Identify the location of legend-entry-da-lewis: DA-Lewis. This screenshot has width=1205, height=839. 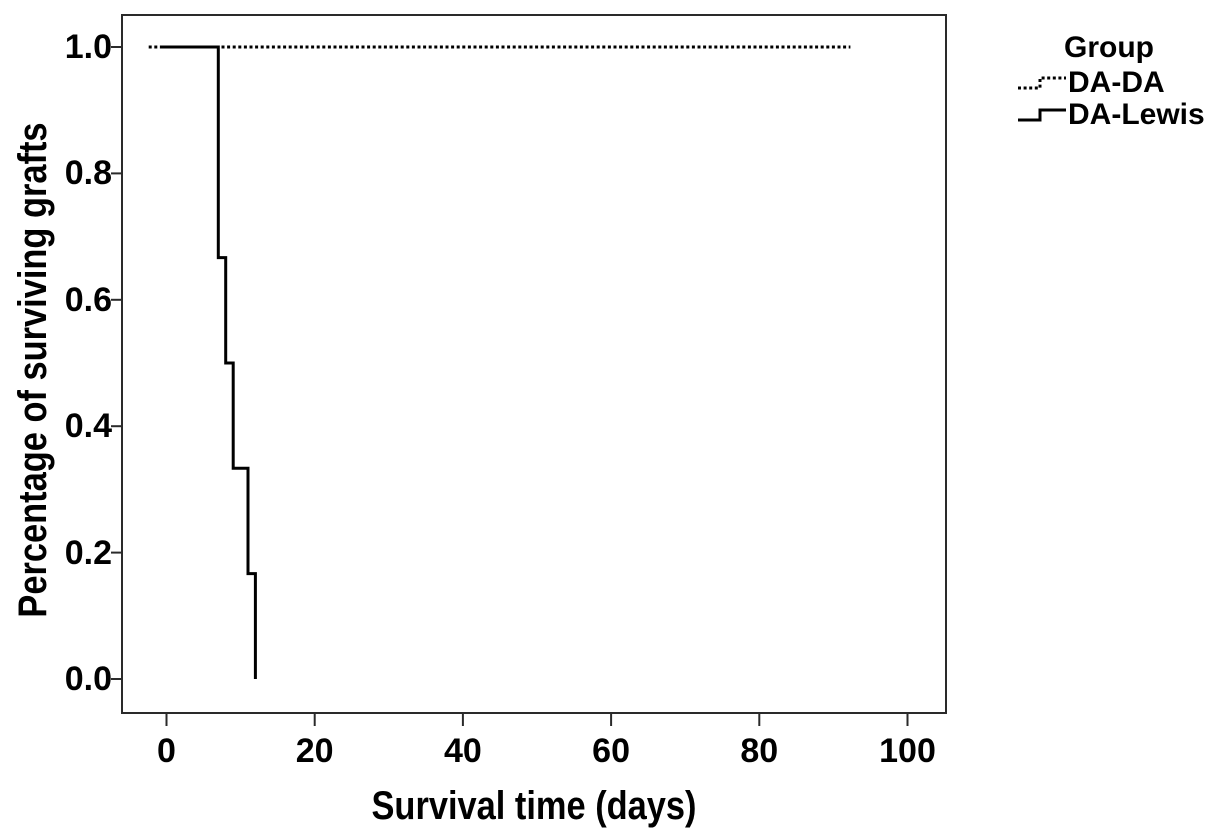
(1110, 114).